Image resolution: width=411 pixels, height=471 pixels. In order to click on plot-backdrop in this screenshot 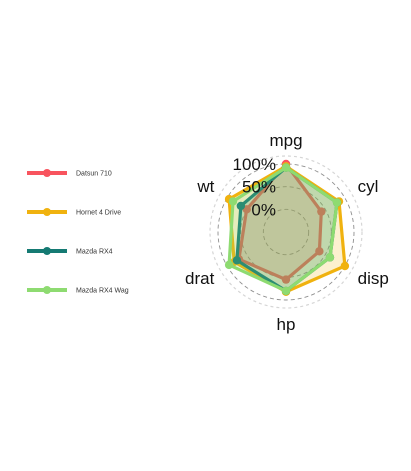, I will do `click(286, 232)`.